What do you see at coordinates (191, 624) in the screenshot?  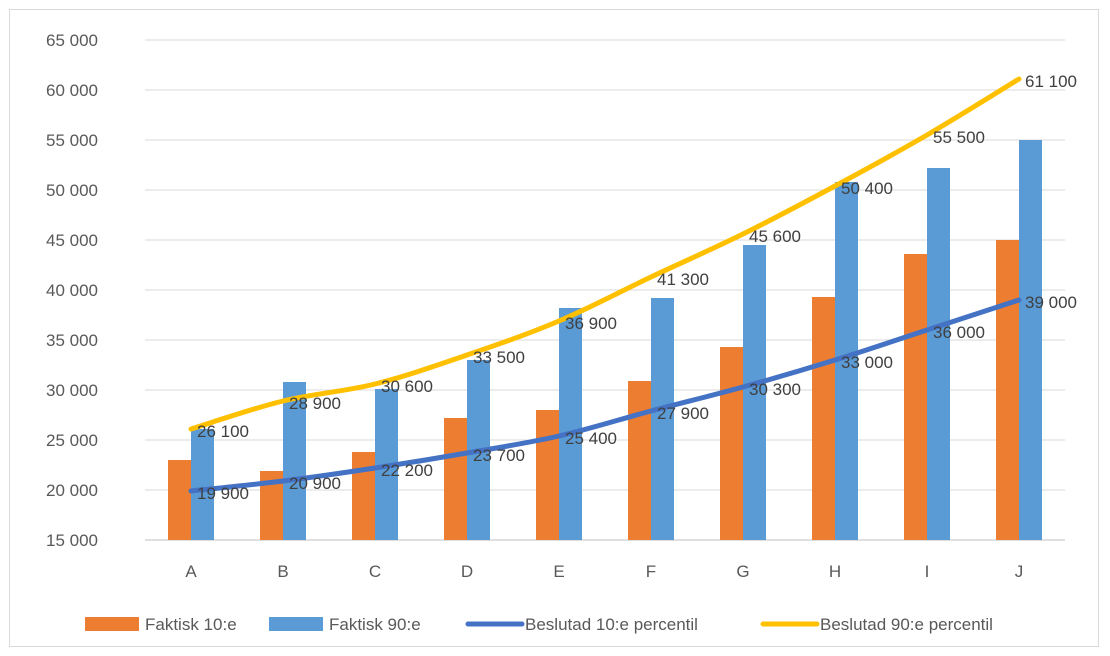 I see `legend-label: Faktisk 10:e` at bounding box center [191, 624].